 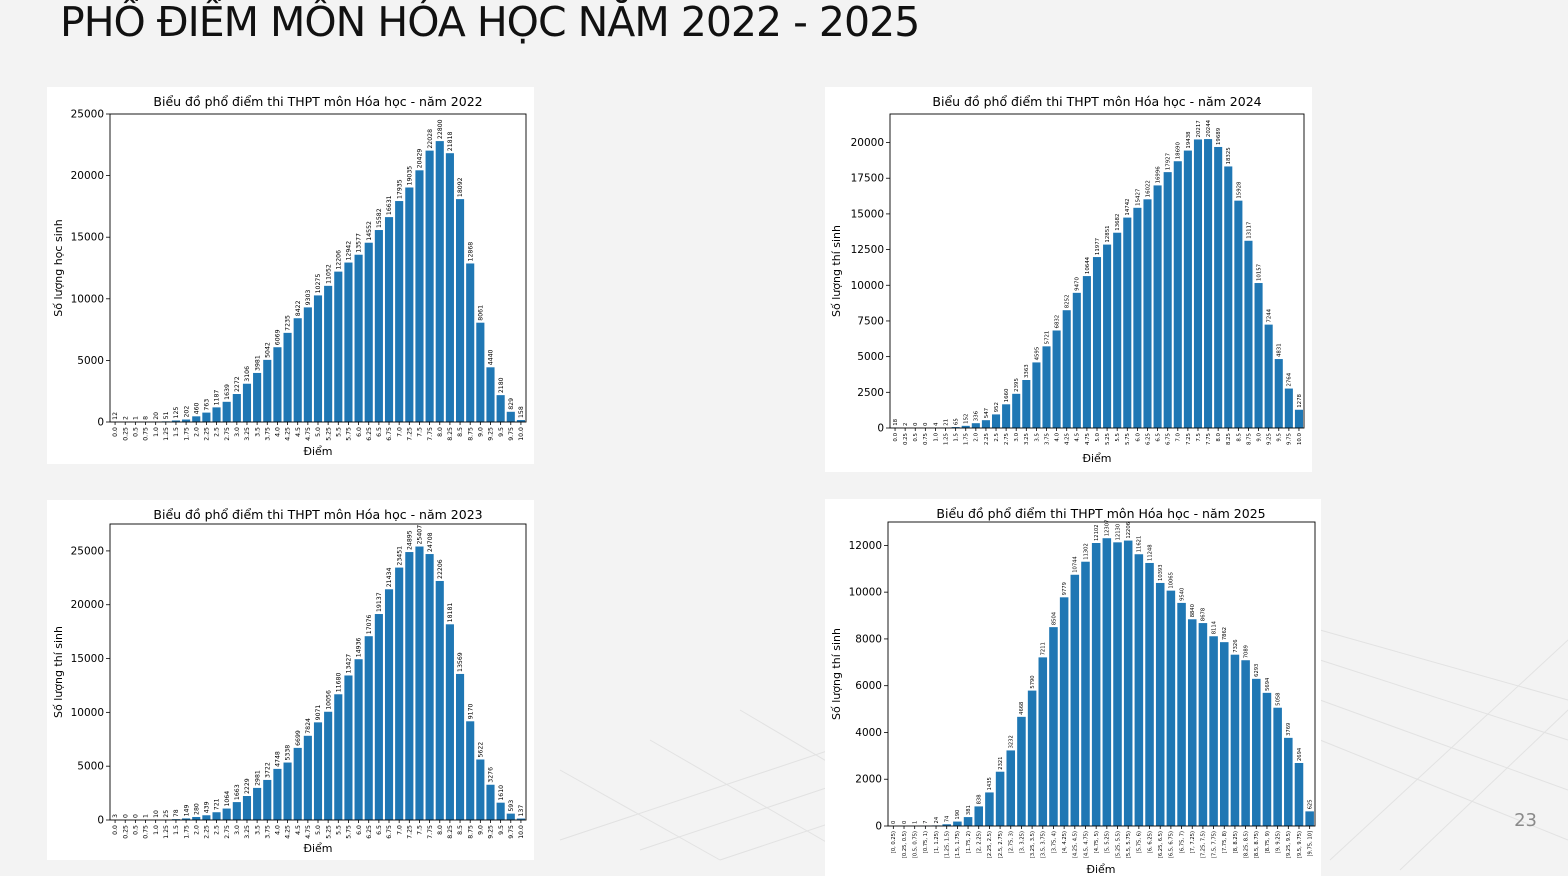 I want to click on data-label-19: 9303, so click(x=308, y=298).